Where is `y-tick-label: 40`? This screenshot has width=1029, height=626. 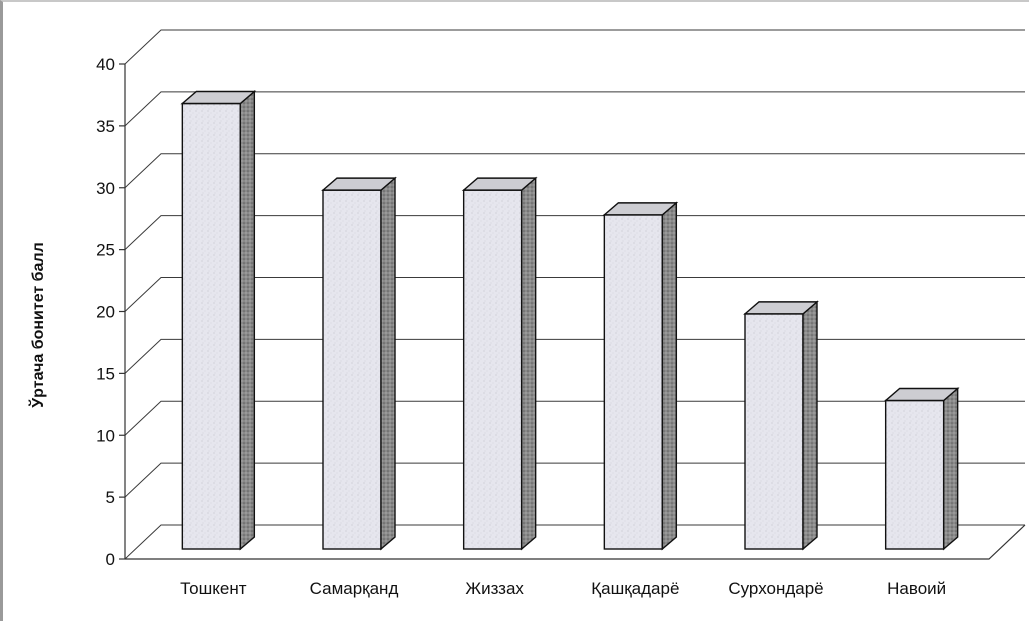
y-tick-label: 40 is located at coordinates (105, 64).